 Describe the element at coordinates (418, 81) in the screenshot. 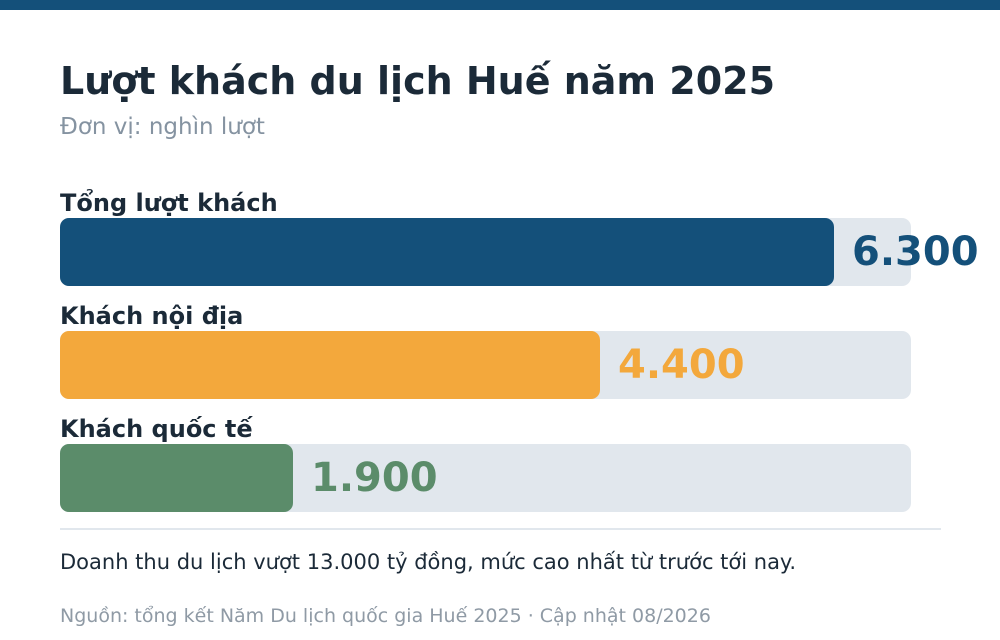

I see `chart-title: Lượt khách du lịch Huế năm 2025` at that location.